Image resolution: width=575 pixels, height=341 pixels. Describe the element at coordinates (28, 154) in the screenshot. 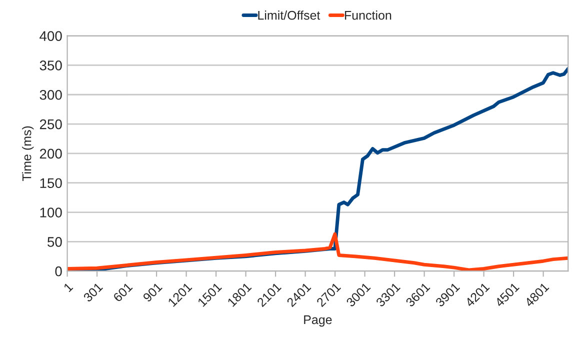

I see `y-axis-title: Time (ms)` at that location.